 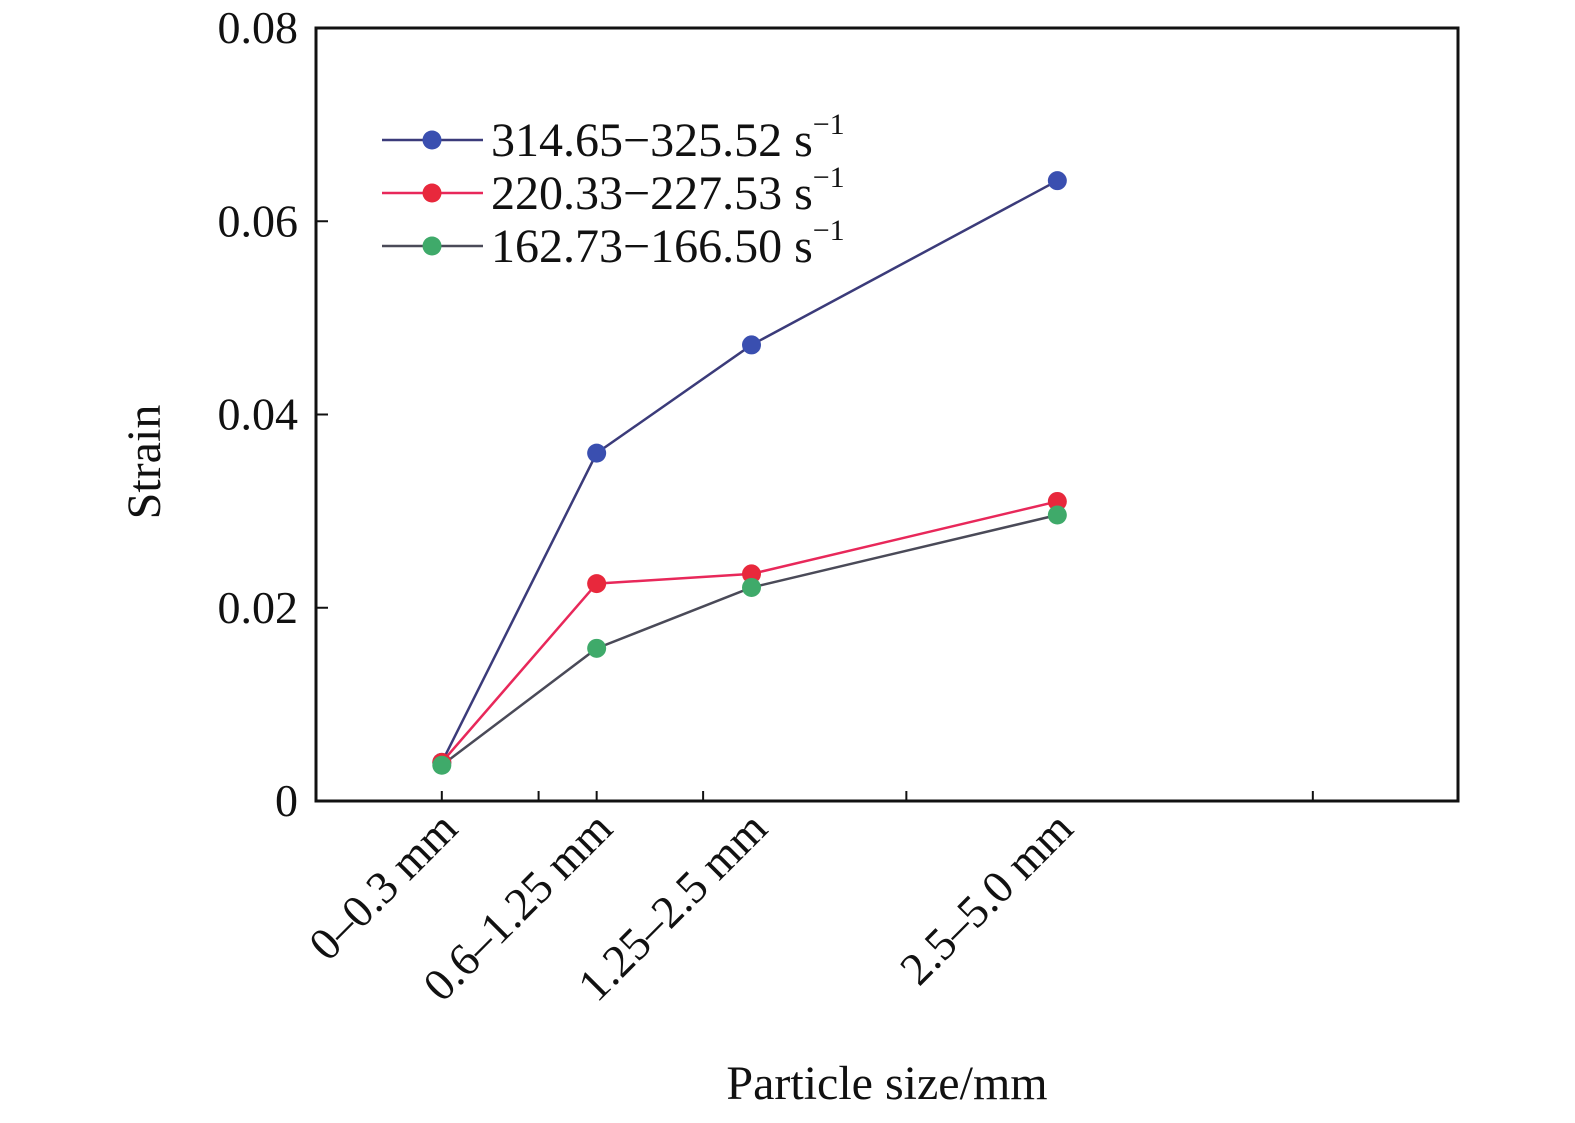 What do you see at coordinates (986, 898) in the screenshot?
I see `x-tick-label: 2.5–5.0 mm` at bounding box center [986, 898].